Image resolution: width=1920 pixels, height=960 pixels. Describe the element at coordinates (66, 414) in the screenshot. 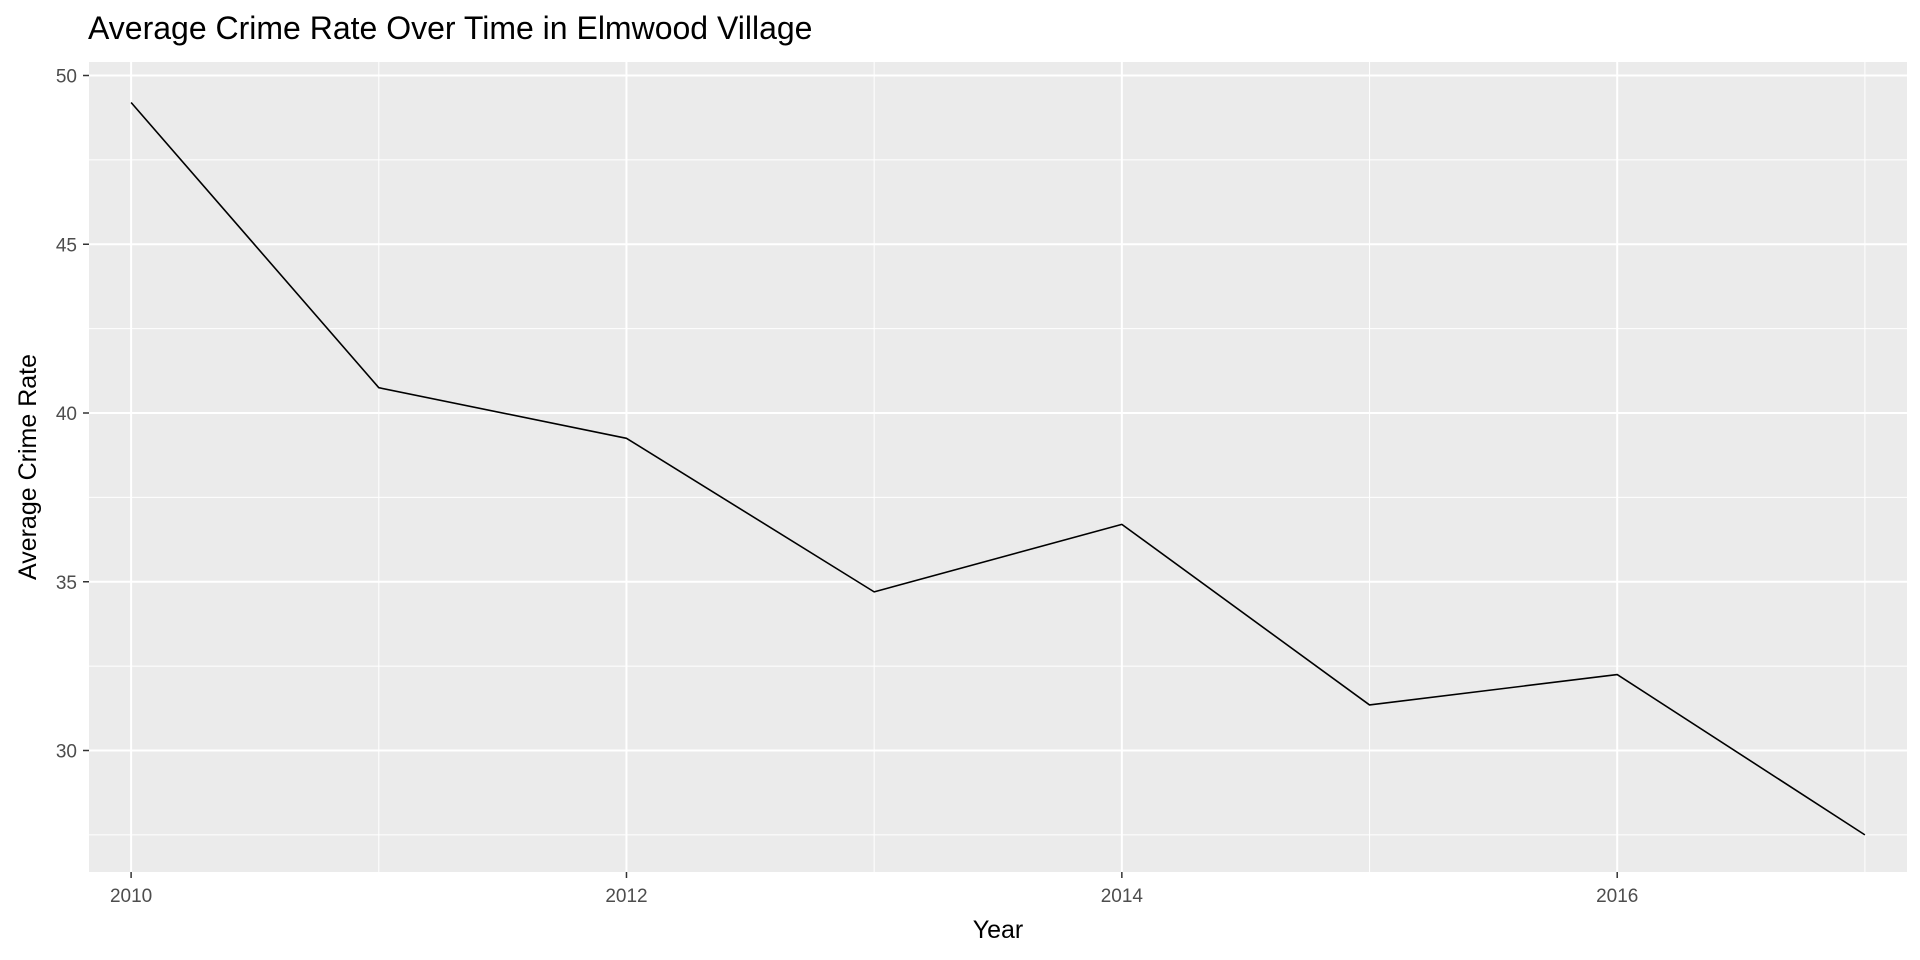

I see `y-tick-label: 40` at that location.